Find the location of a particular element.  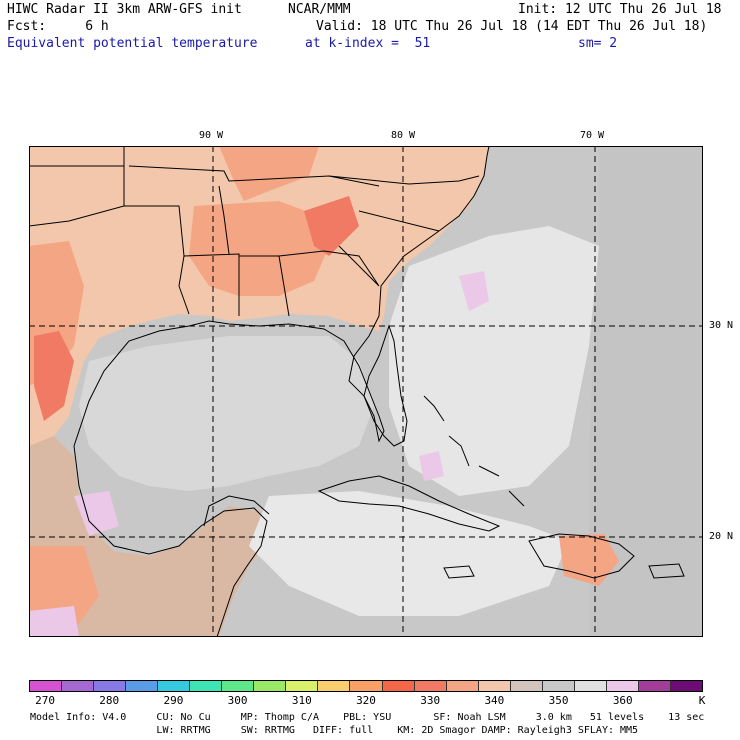

lat-label-20n: 20 N is located at coordinates (721, 536).